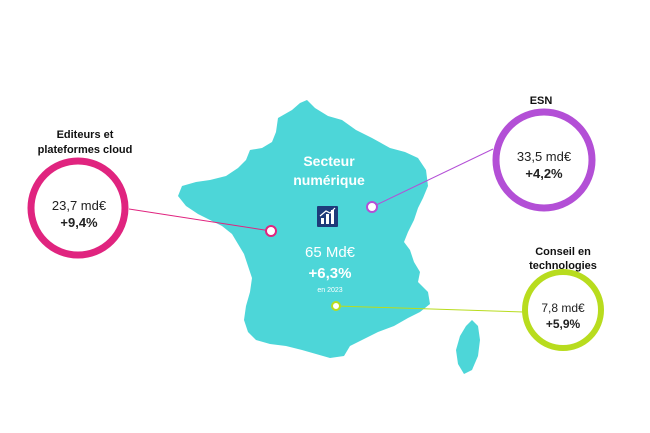 The image size is (650, 433). I want to click on ring-conseil, so click(563, 310).